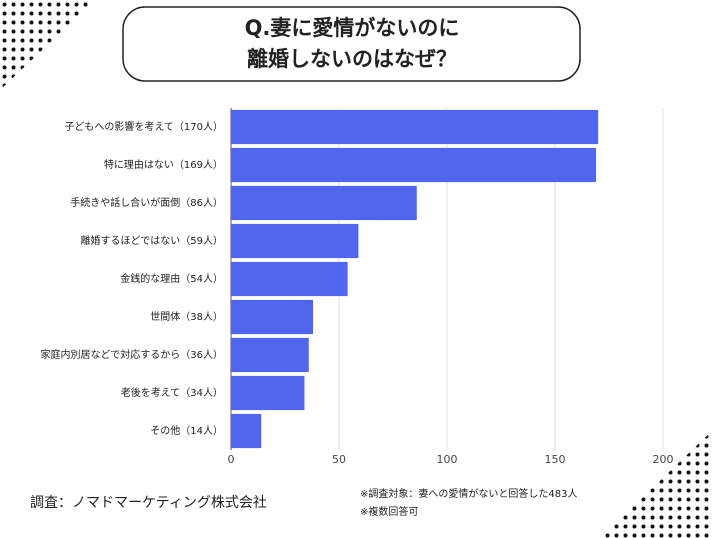 The height and width of the screenshot is (538, 713). Describe the element at coordinates (339, 459) in the screenshot. I see `x-tick-label: 50` at that location.